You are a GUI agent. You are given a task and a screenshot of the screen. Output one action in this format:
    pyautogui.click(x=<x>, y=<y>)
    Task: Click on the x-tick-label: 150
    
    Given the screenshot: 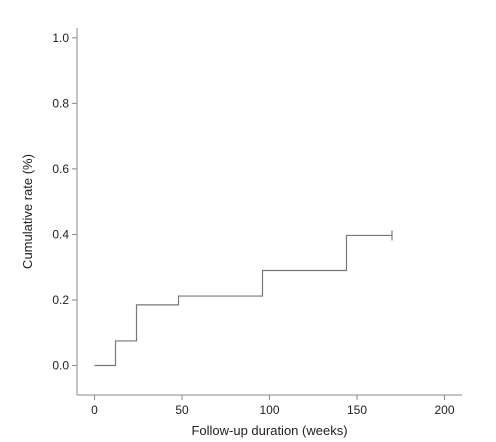 What is the action you would take?
    pyautogui.click(x=357, y=410)
    